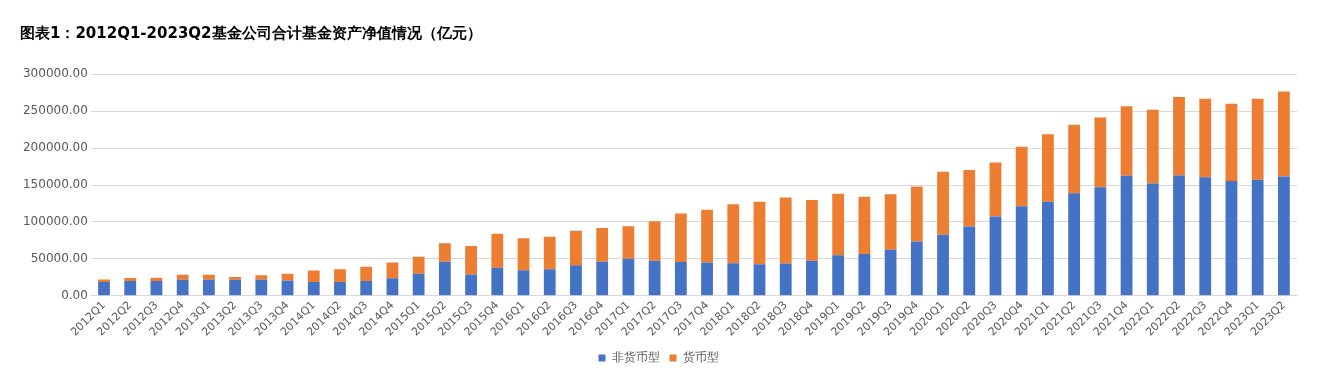  I want to click on y-tick-label: 150000.00, so click(55, 184).